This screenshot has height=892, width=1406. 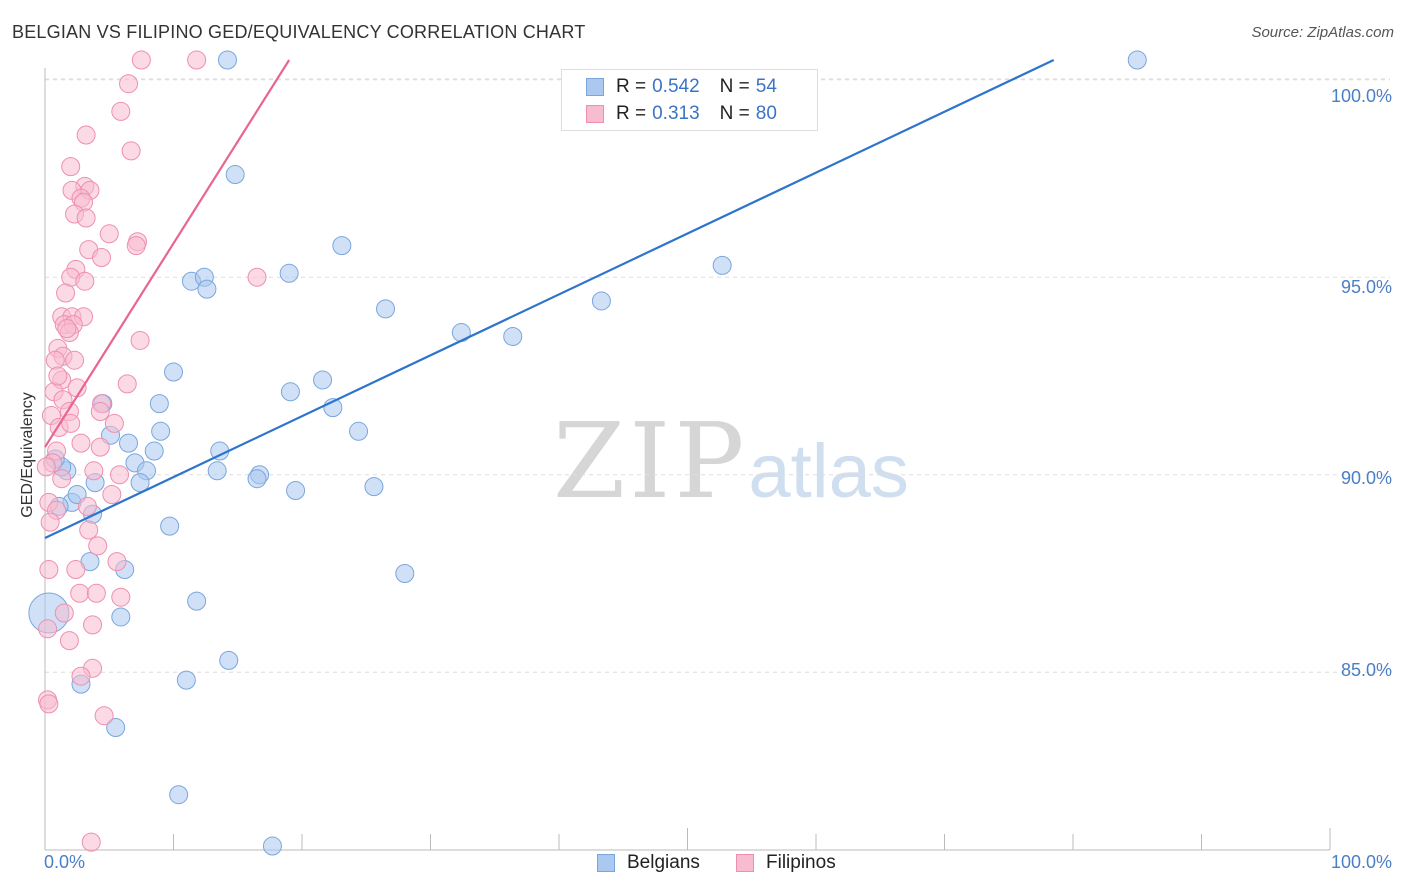 What do you see at coordinates (1361, 96) in the screenshot?
I see `y-tick-label-100: 100.0%` at bounding box center [1361, 96].